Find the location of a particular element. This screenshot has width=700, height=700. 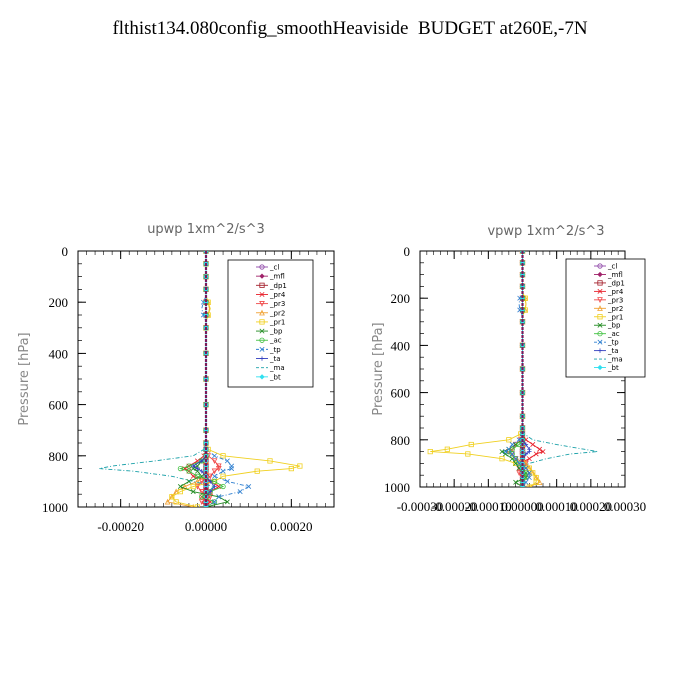

plot-area is located at coordinates (201, 379).